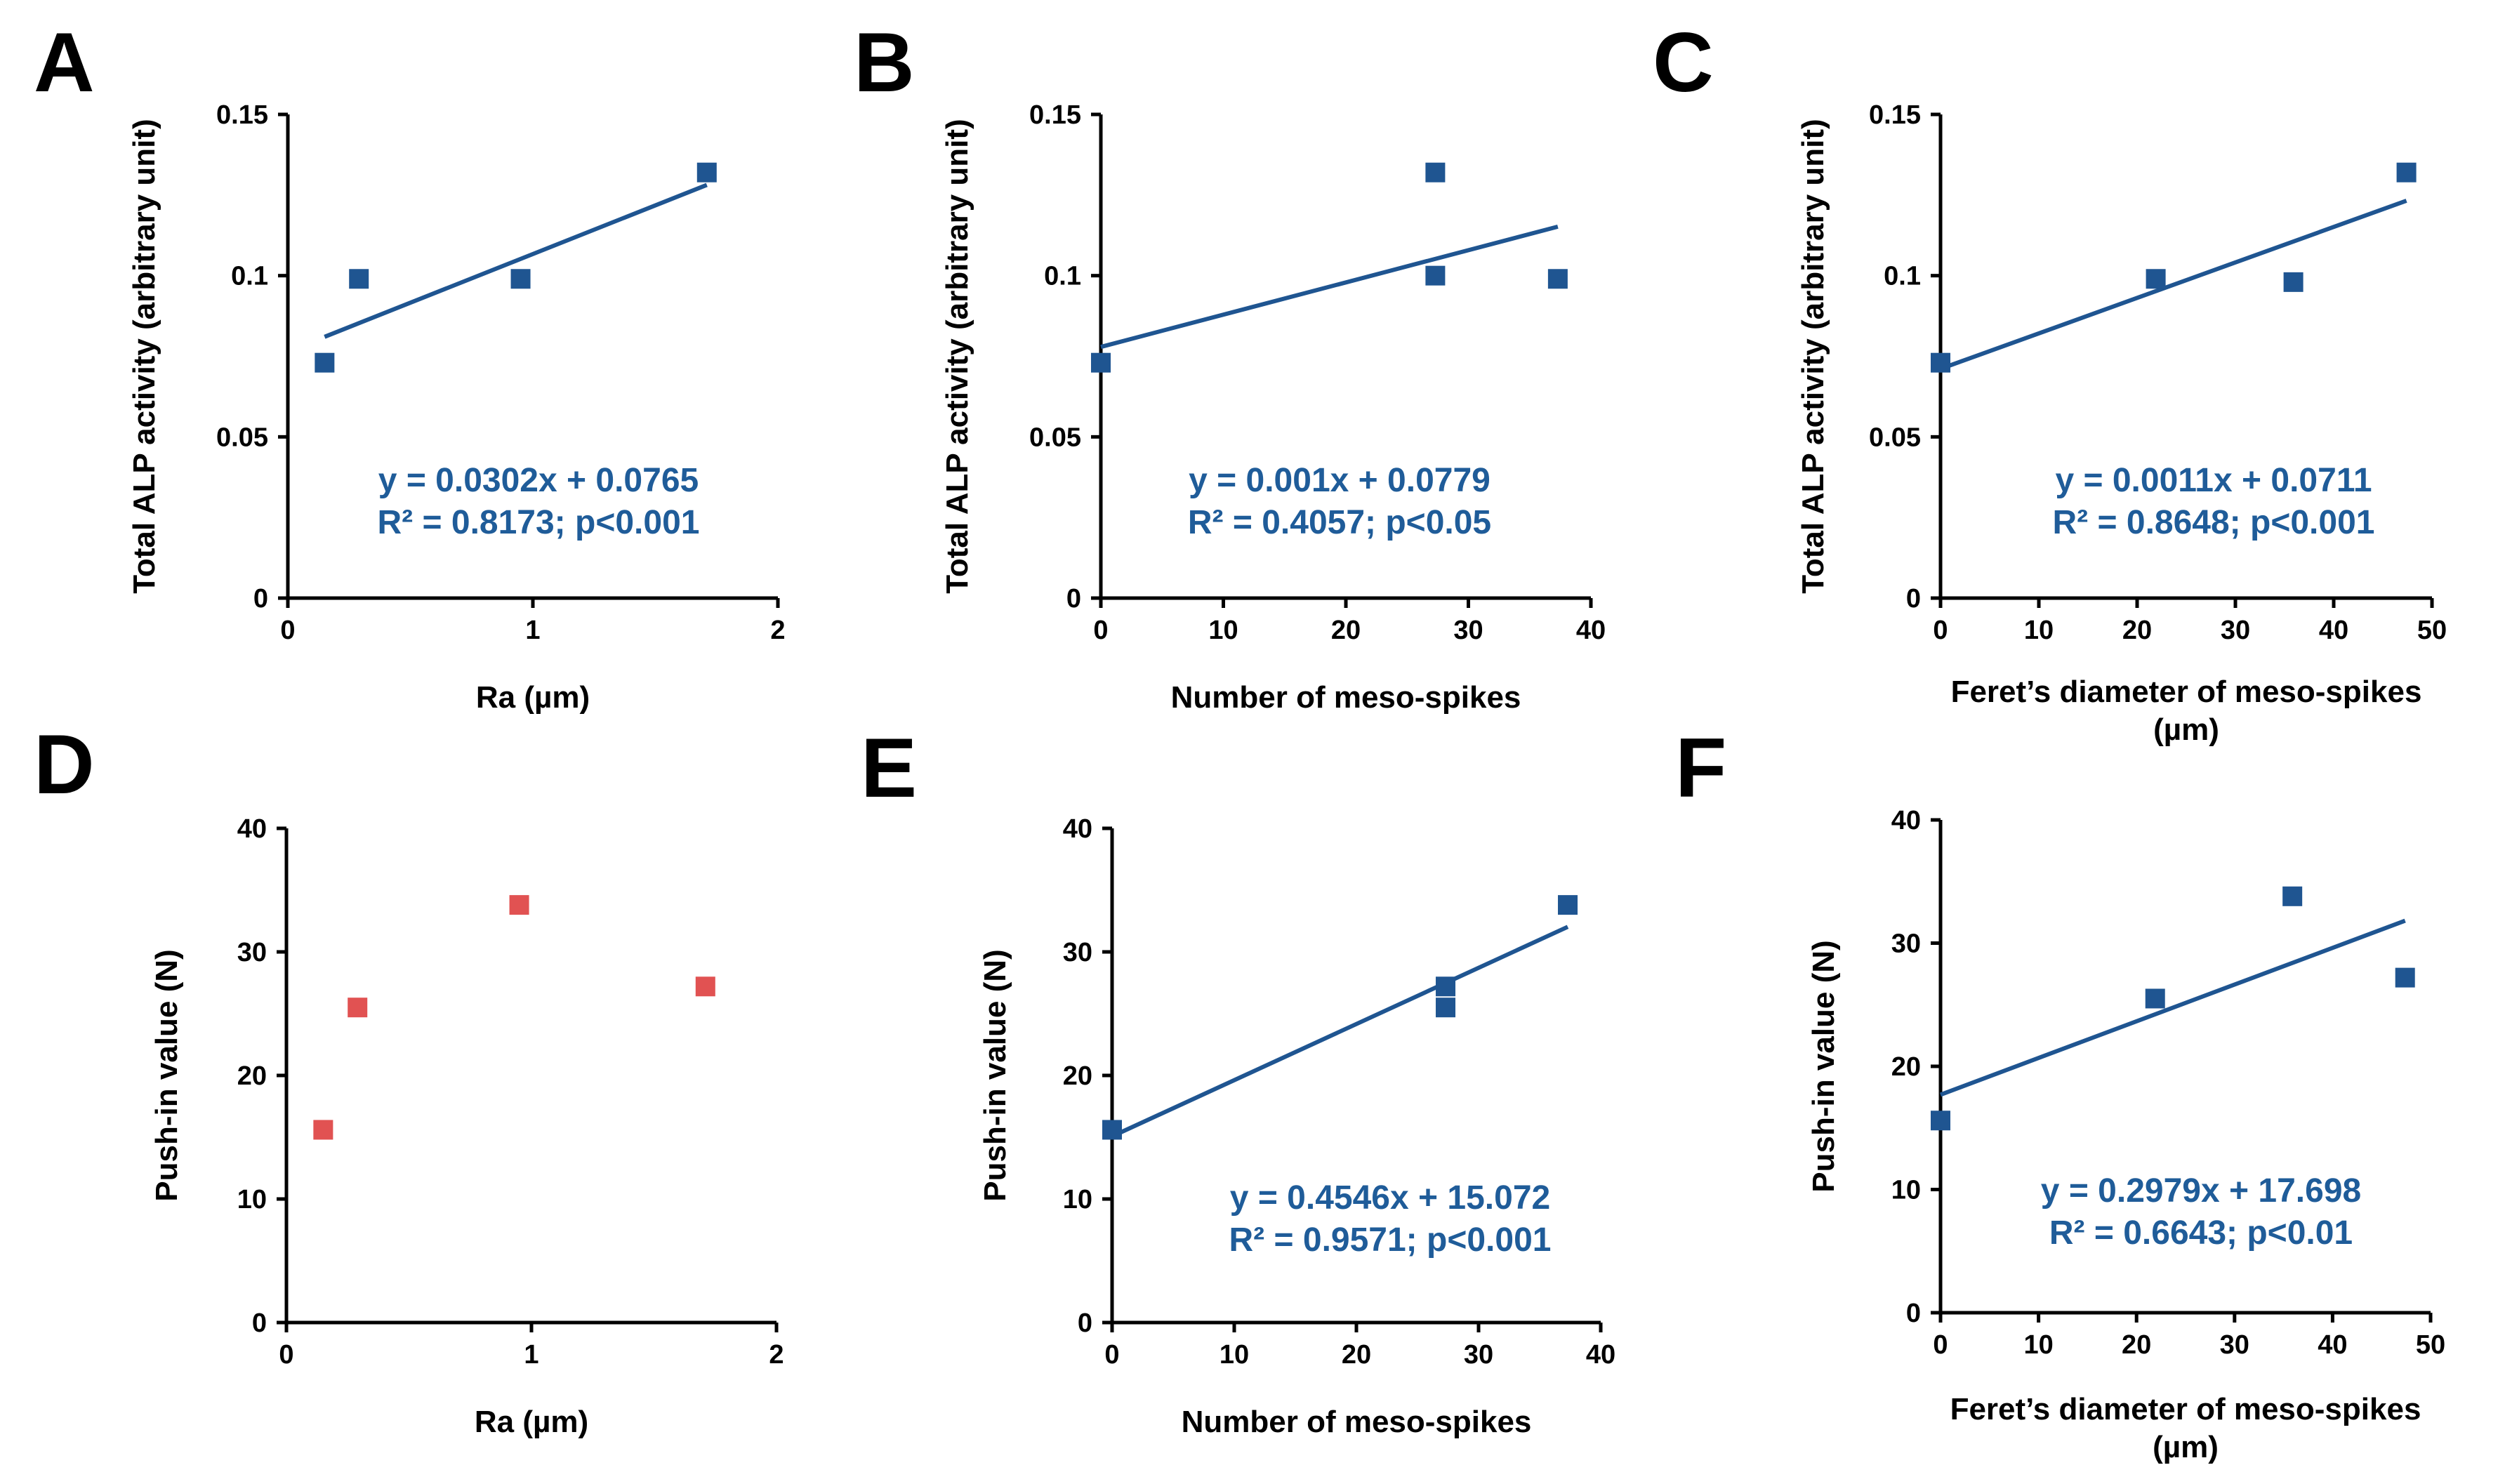 The image size is (2505, 1484). What do you see at coordinates (64, 62) in the screenshot?
I see `panel-letter: A` at bounding box center [64, 62].